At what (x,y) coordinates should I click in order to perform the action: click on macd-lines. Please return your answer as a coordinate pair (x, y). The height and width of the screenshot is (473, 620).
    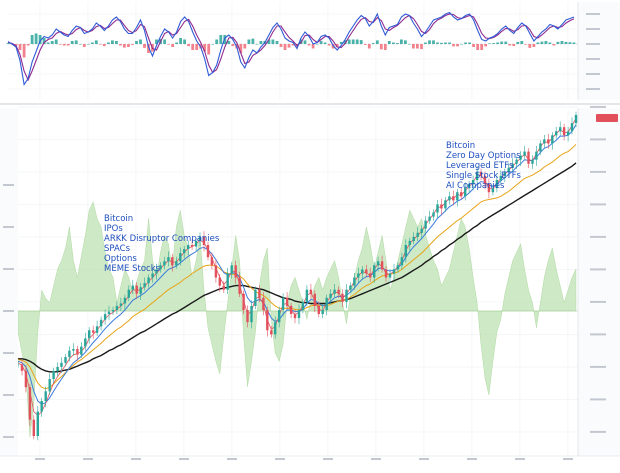
    Looking at the image, I should click on (291, 48).